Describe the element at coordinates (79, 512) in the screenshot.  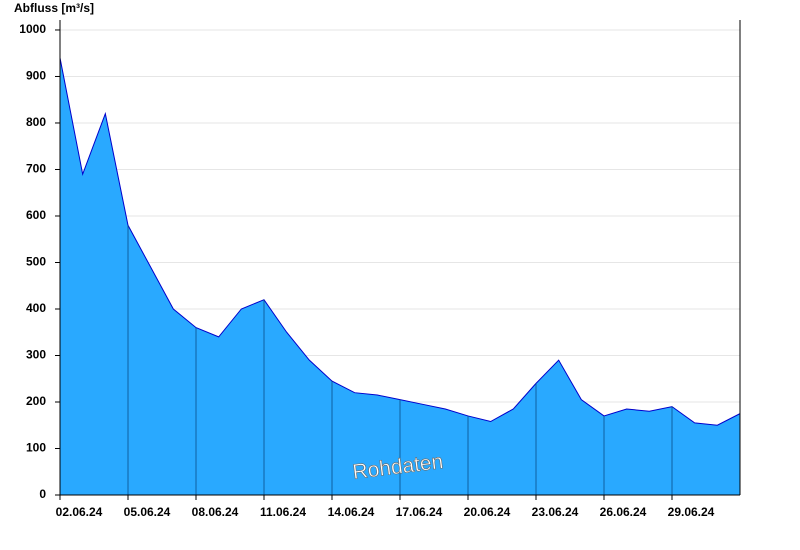
I see `x-tick-label: 02.06.24` at that location.